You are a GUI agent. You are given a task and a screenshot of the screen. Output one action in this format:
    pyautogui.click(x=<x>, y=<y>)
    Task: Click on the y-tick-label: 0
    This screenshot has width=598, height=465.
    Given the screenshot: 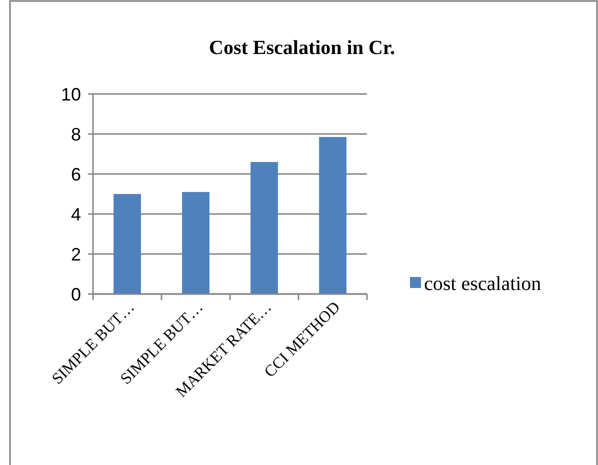 What is the action you would take?
    pyautogui.click(x=75, y=294)
    